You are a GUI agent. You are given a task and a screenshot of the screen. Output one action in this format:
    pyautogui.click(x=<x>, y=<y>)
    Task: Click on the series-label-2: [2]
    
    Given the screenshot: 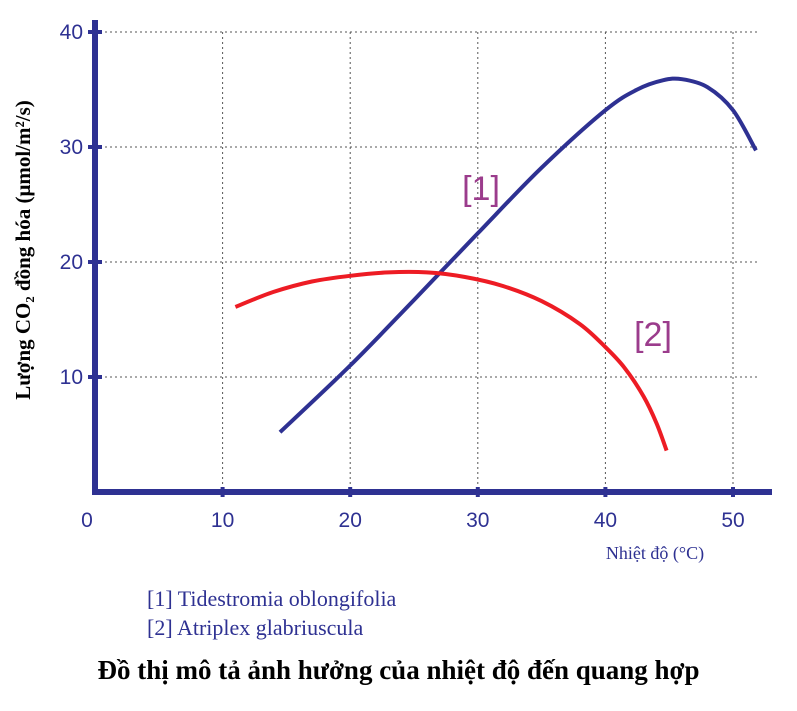 What is the action you would take?
    pyautogui.click(x=653, y=335)
    